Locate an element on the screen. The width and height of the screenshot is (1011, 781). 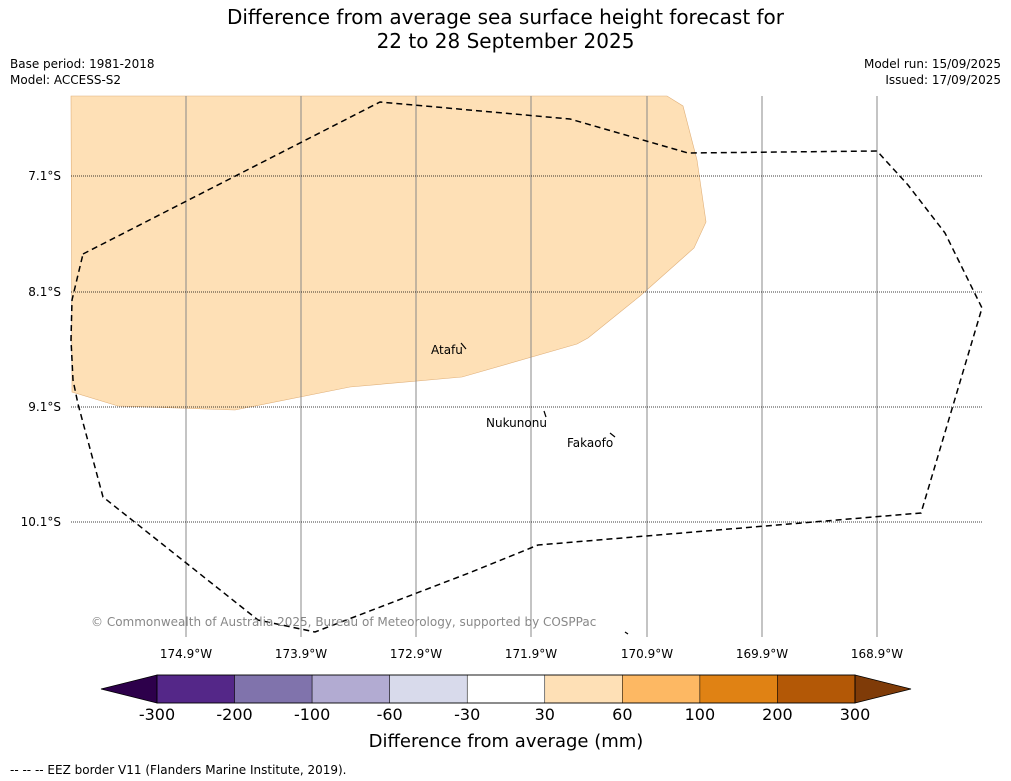
colorbar-tick-label: 200 is located at coordinates (777, 714).